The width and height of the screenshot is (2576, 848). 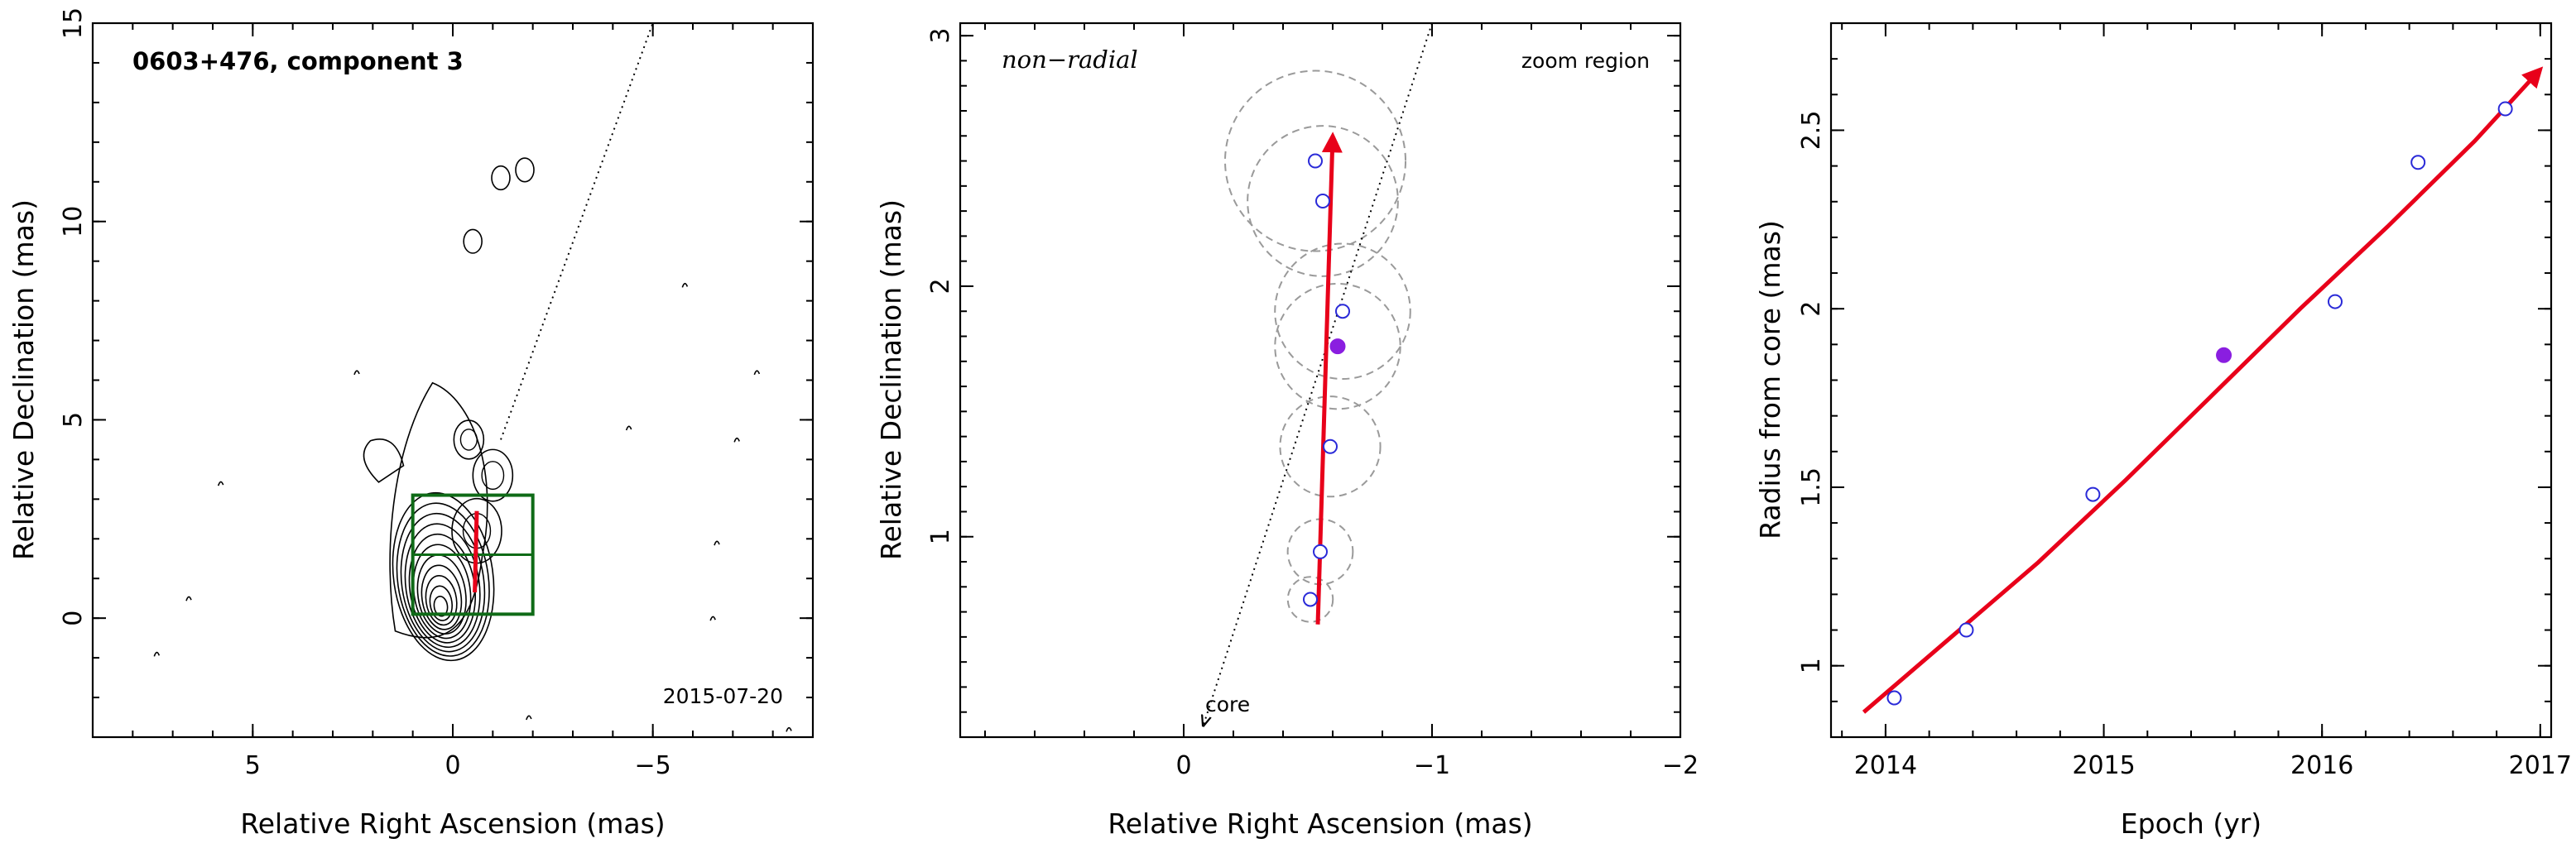 What do you see at coordinates (653, 765) in the screenshot?
I see `x-tick-label: −5` at bounding box center [653, 765].